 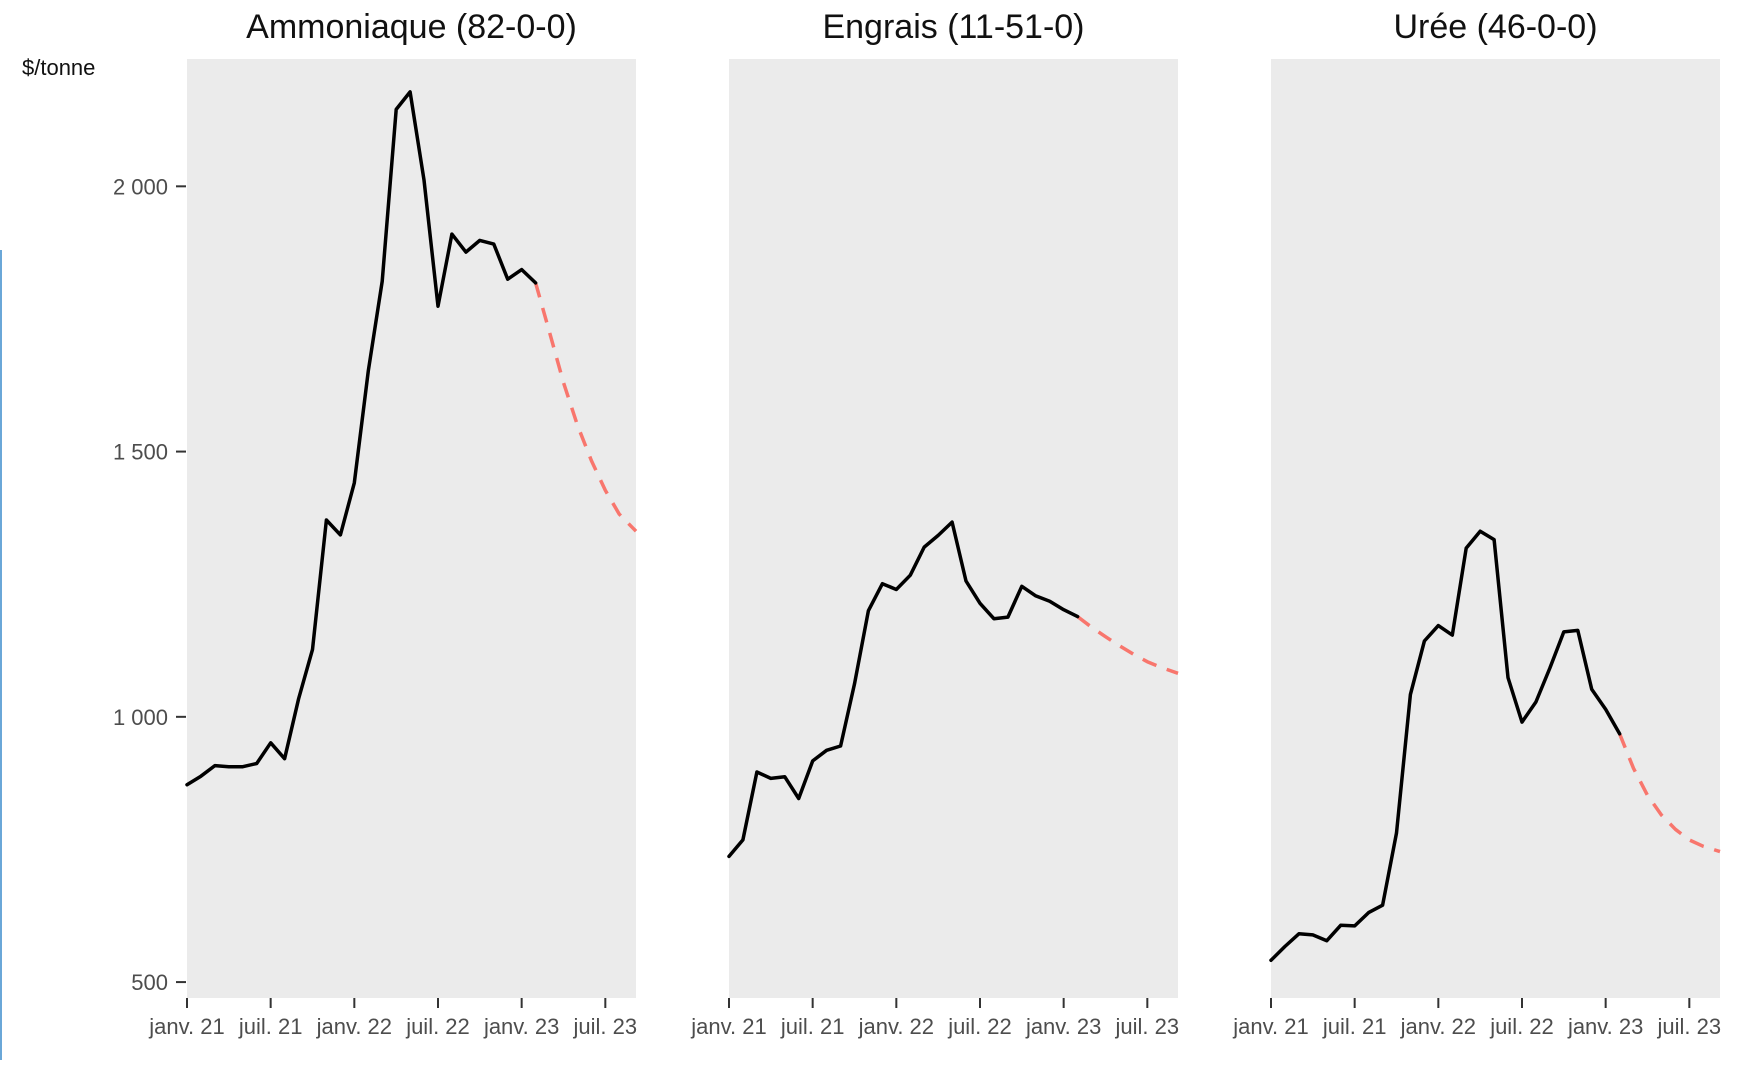 I want to click on y-tick-label: 2 000, so click(x=140, y=186).